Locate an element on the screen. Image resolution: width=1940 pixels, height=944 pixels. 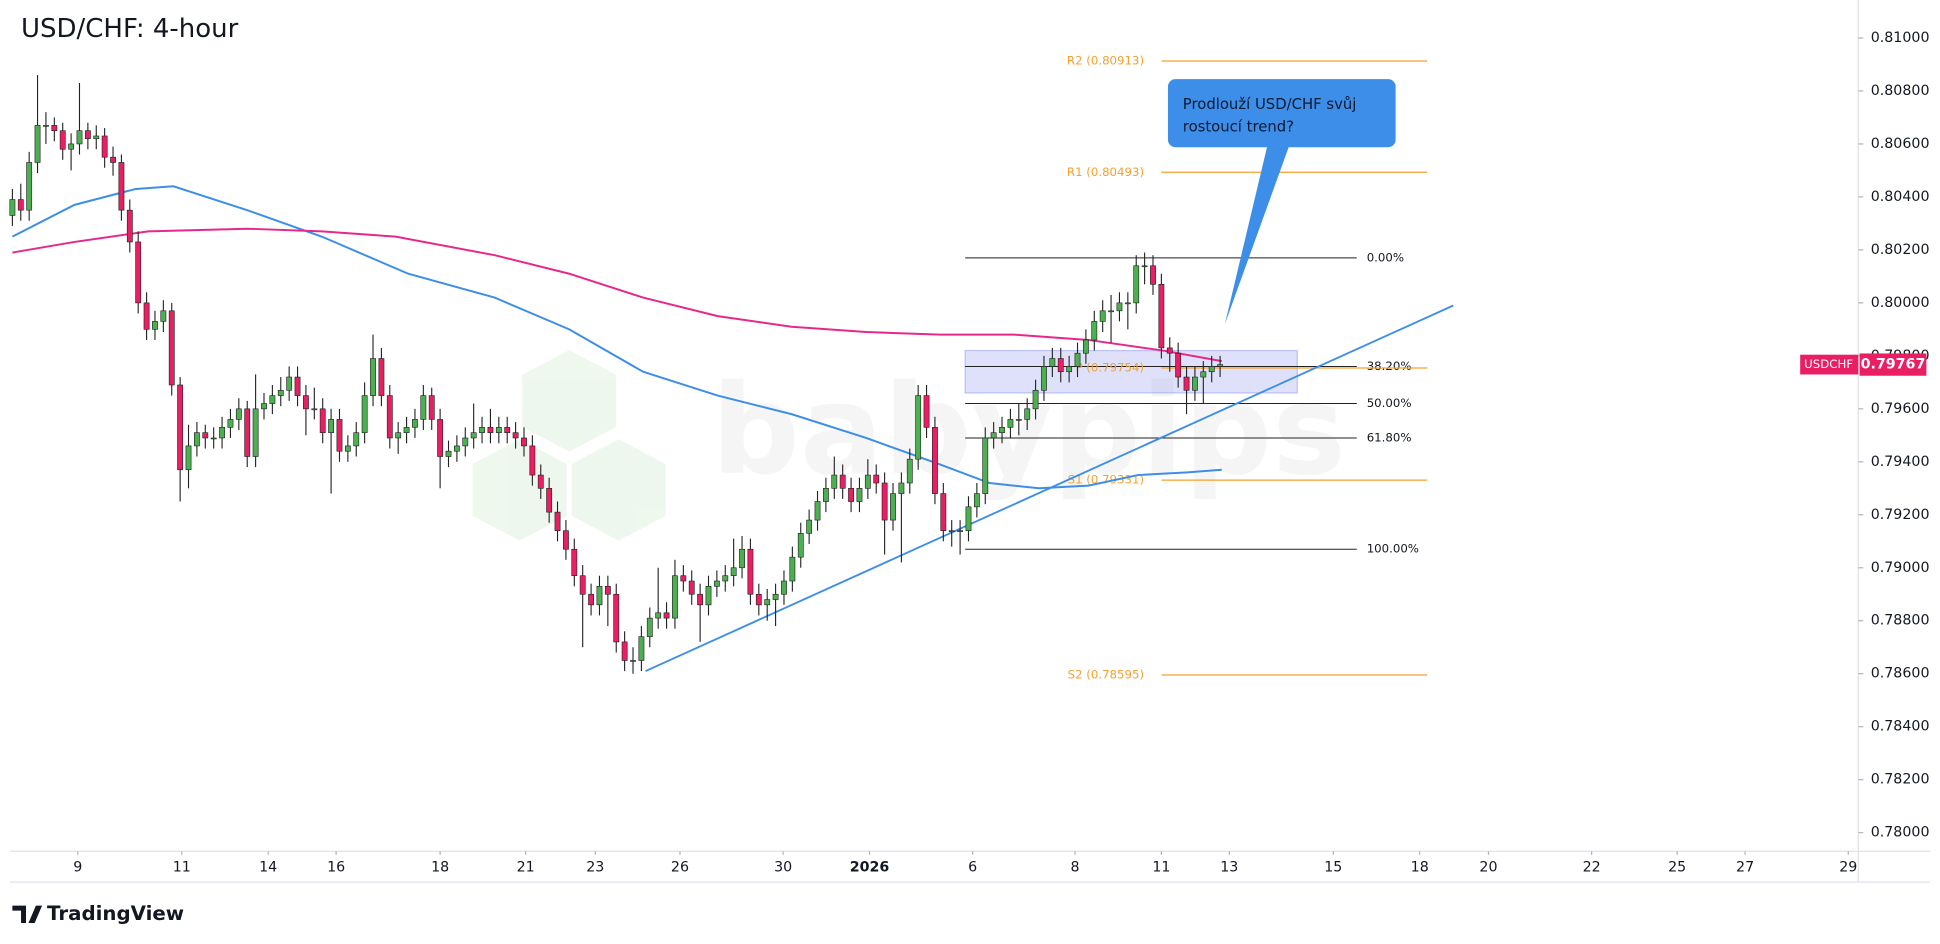
y-tick-label: 0.78000 is located at coordinates (1900, 833).